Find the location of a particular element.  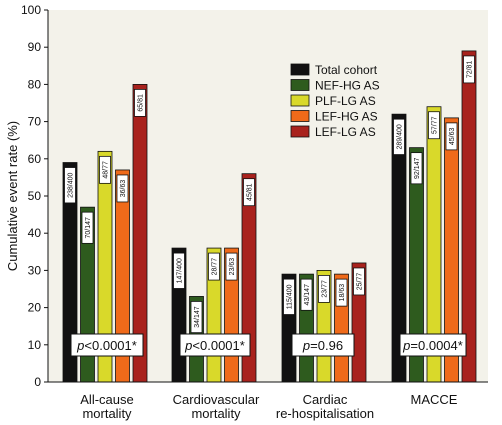

y-tick-label: 10 is located at coordinates (35, 345).